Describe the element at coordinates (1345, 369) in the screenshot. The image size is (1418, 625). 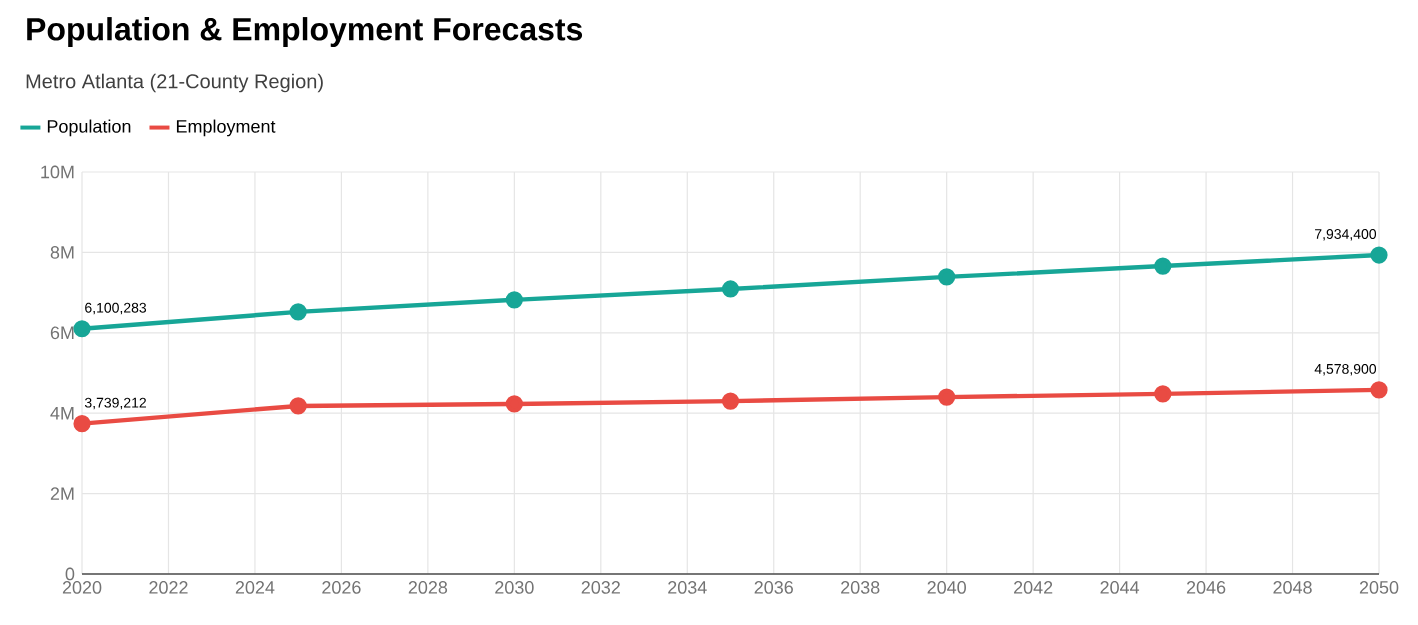
I see `data-label: 4,578,900` at that location.